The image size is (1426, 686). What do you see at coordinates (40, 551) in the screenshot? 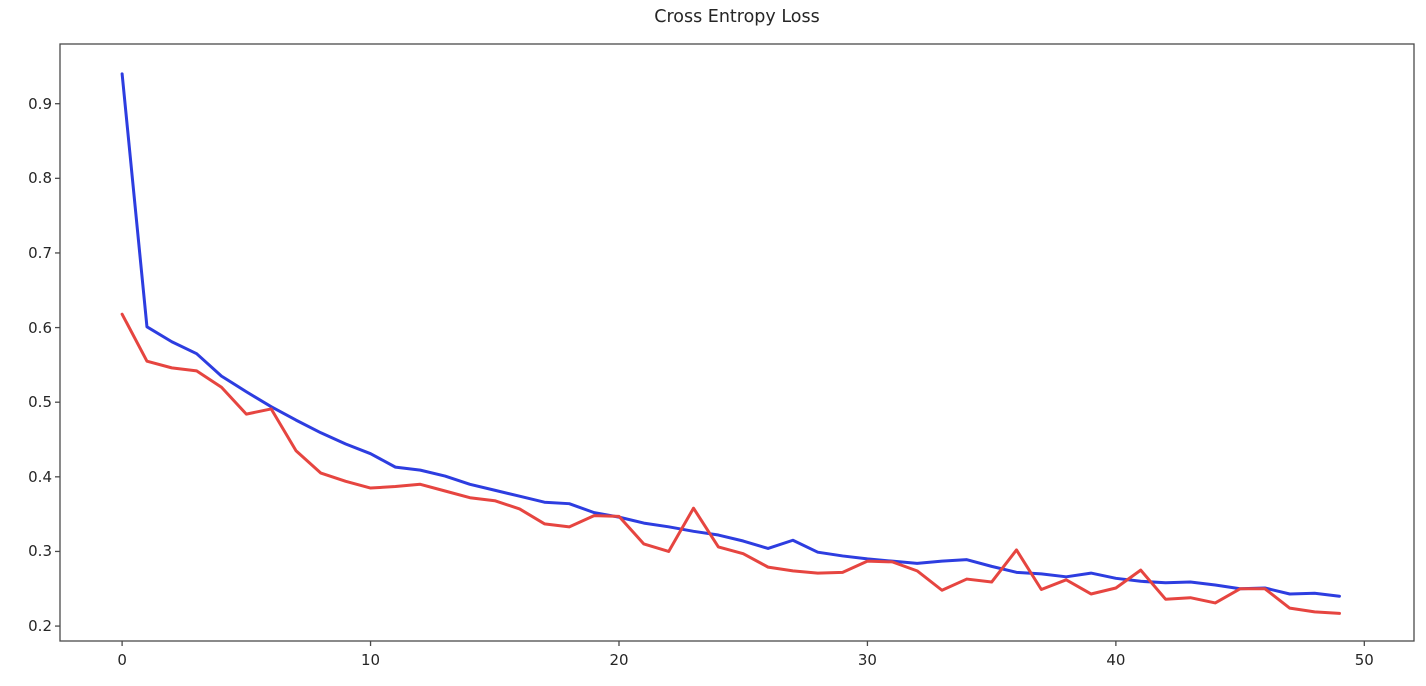
I see `y-tick-label: 0.3` at bounding box center [40, 551].